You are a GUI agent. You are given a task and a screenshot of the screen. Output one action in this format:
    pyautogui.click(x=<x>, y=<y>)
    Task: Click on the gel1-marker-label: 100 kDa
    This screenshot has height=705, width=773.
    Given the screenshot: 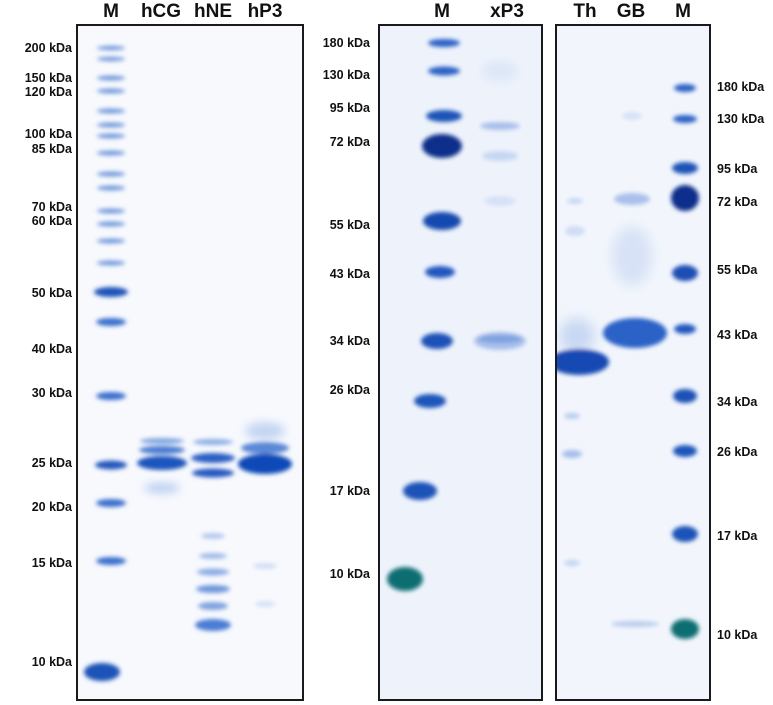 What is the action you would take?
    pyautogui.click(x=48, y=134)
    